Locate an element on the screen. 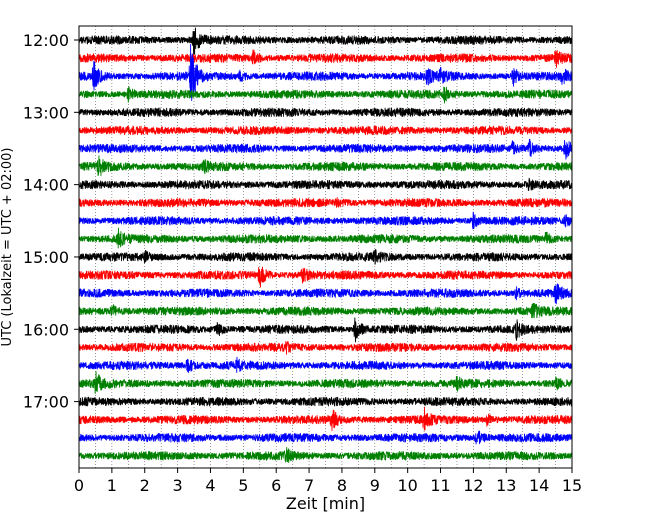 This screenshot has width=650, height=520. y-tick-label: 14:00 is located at coordinates (46, 185).